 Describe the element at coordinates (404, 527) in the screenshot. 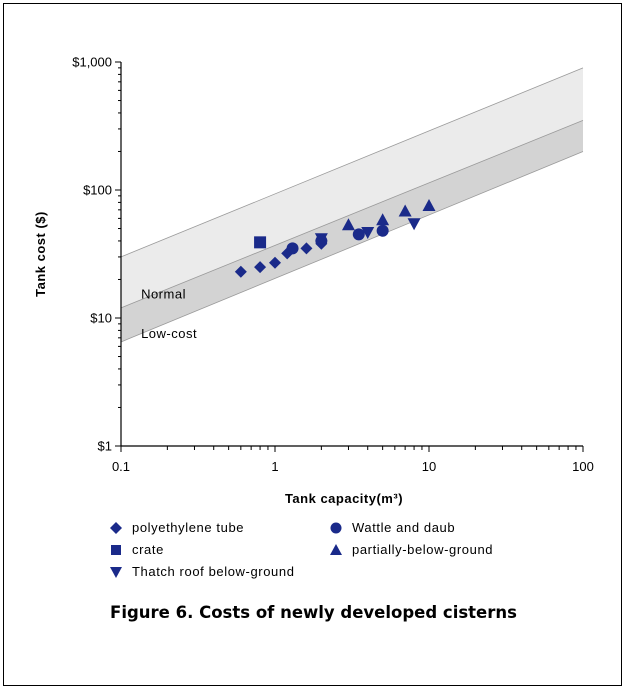

I see `legend-label: Wattle and daub` at that location.